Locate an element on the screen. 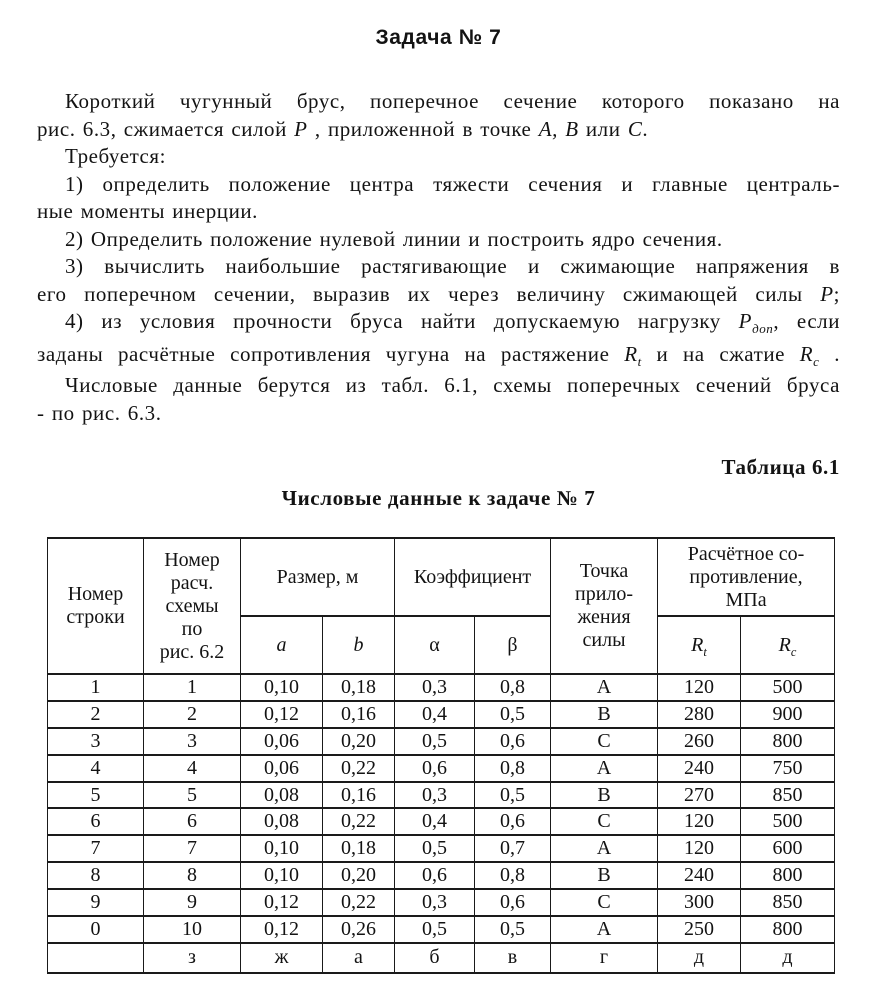 Image resolution: width=878 pixels, height=992 pixels. header-force-point: Точка прило-жения силы is located at coordinates (604, 606).